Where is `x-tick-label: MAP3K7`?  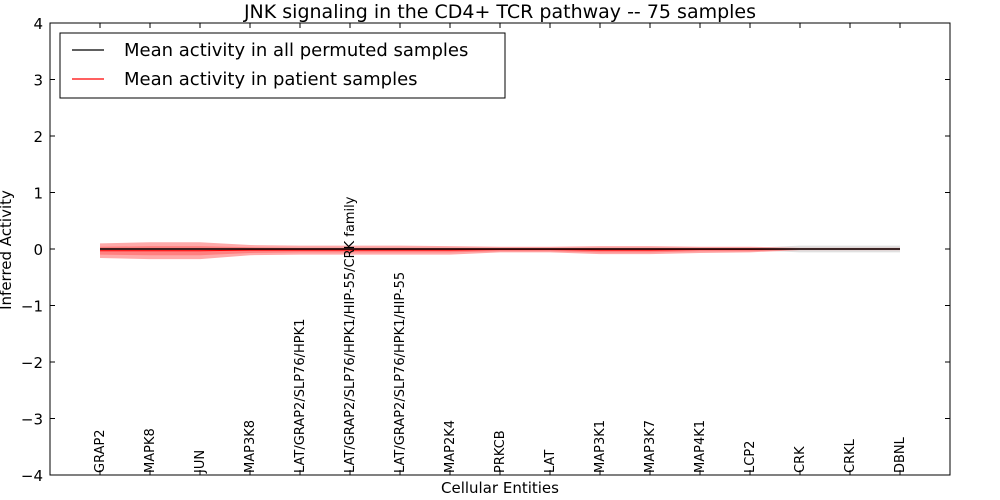 x-tick-label: MAP3K7 is located at coordinates (650, 446).